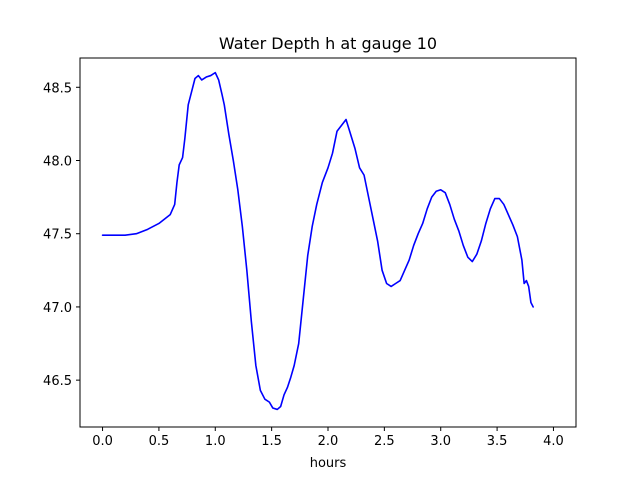  What do you see at coordinates (384, 441) in the screenshot?
I see `x-tick-label: 2.5` at bounding box center [384, 441].